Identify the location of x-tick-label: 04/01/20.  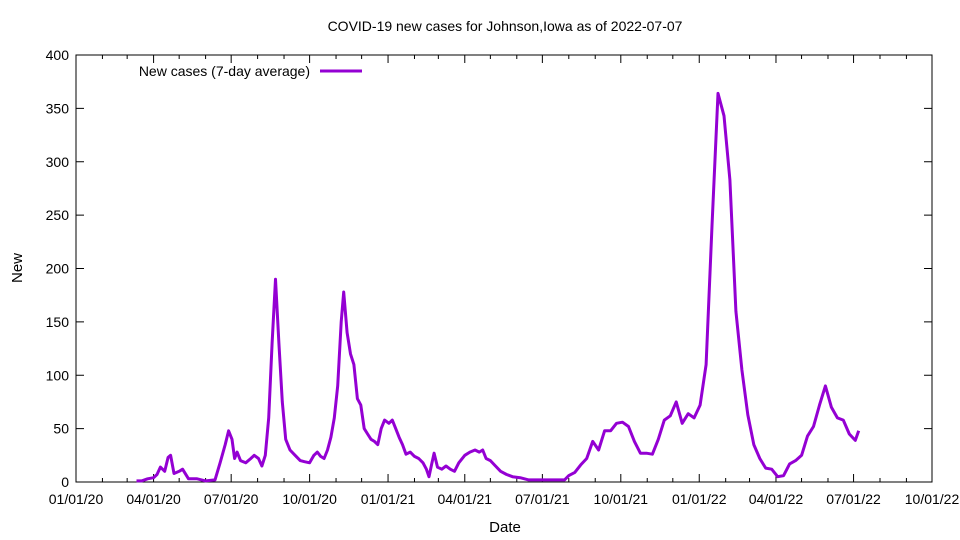
(153, 499).